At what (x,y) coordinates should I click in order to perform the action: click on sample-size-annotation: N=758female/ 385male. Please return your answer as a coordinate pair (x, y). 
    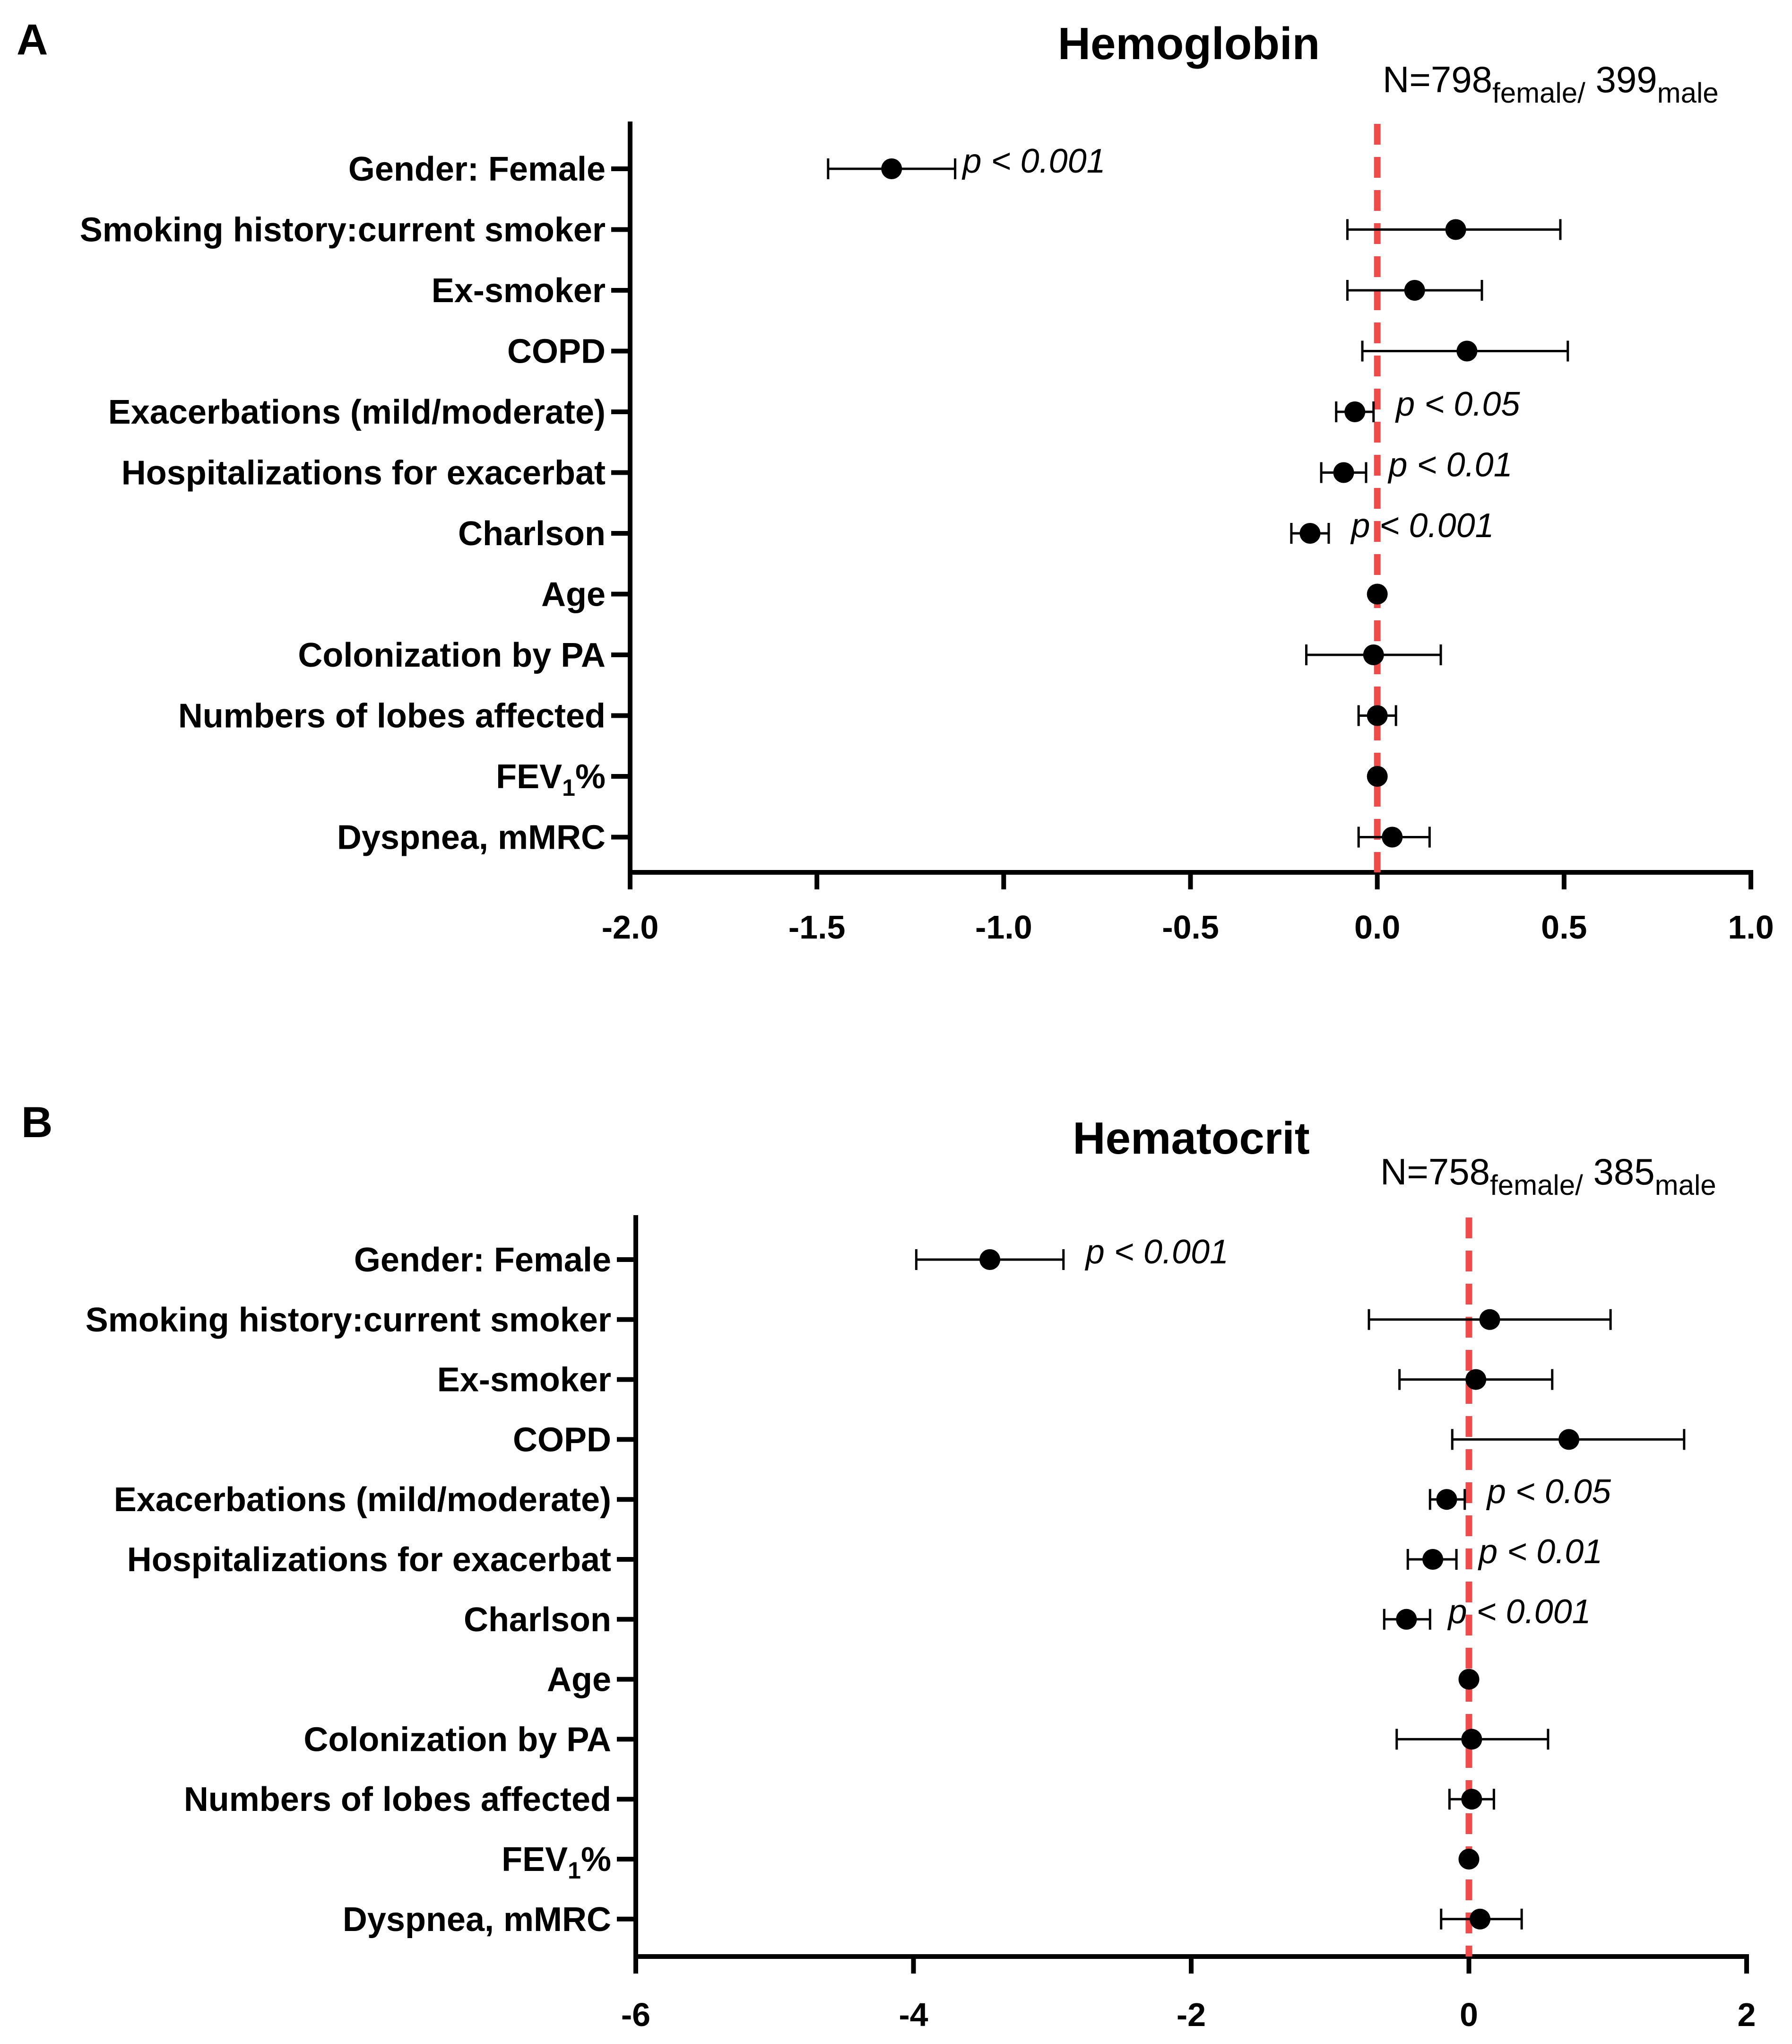
    Looking at the image, I should click on (1548, 1176).